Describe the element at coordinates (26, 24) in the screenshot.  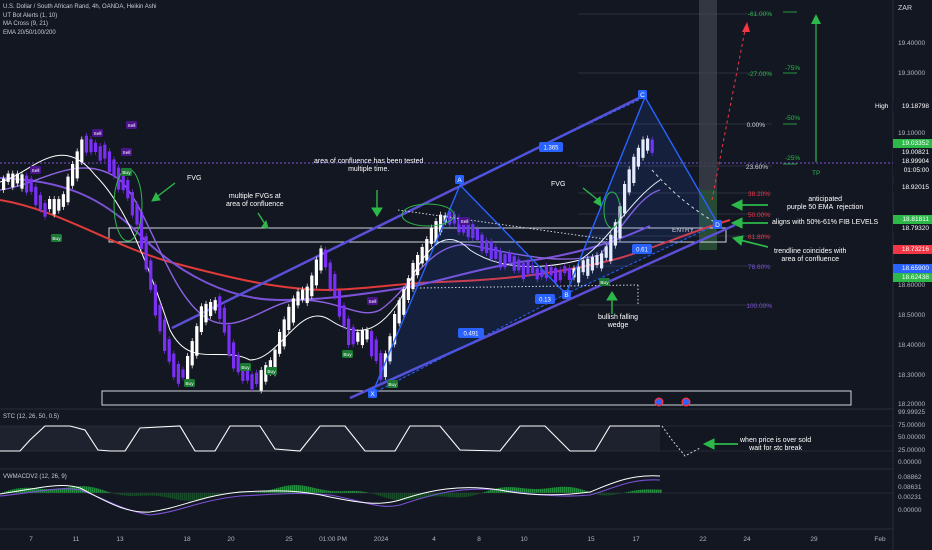
I see `indicator-ma-cross: MA Cross (9, 21)` at that location.